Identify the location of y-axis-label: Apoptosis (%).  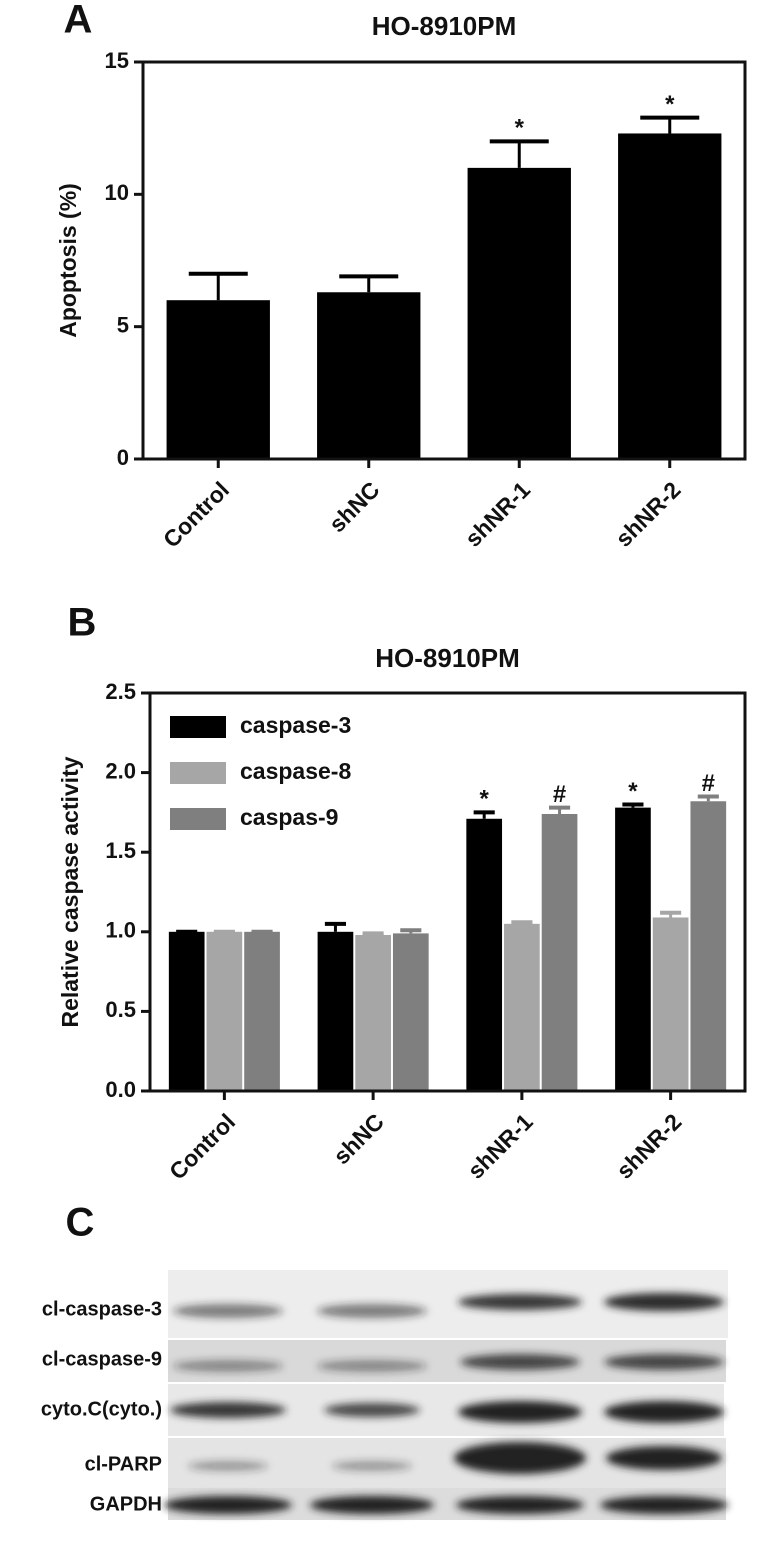
(68, 260).